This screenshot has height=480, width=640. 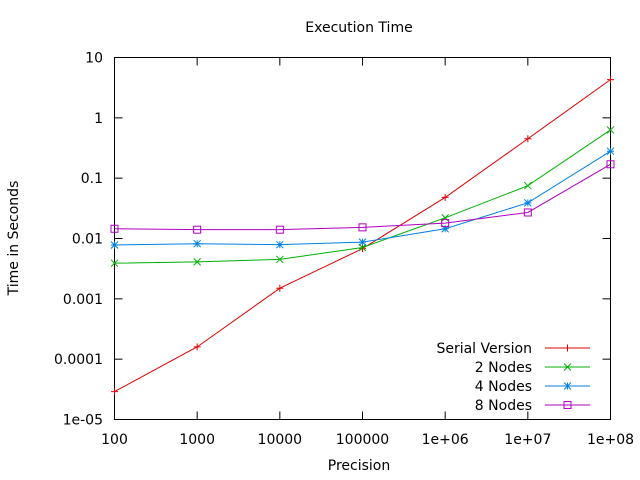 What do you see at coordinates (445, 440) in the screenshot?
I see `x-tick-label: 1e+06` at bounding box center [445, 440].